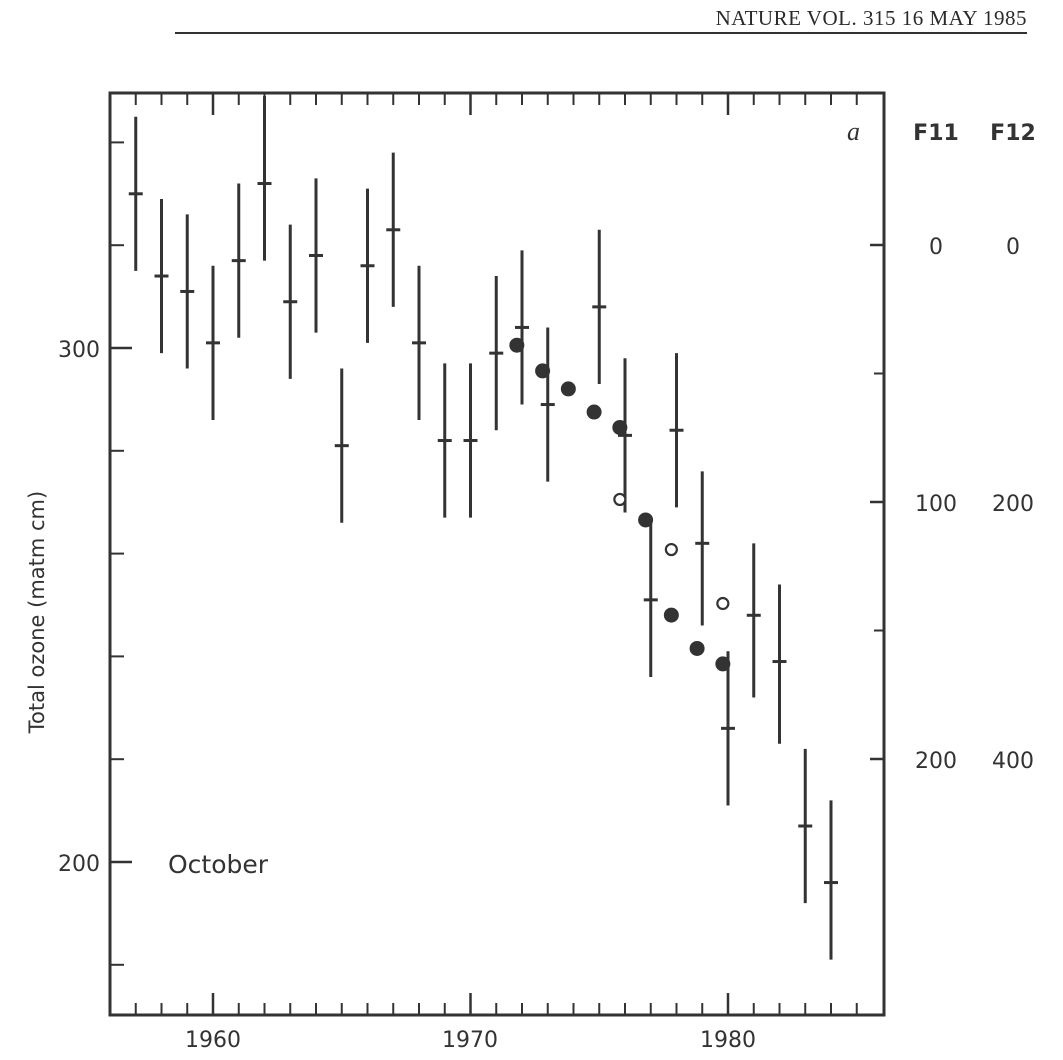 The height and width of the screenshot is (1060, 1063). I want to click on y-tick-label-300: 300, so click(79, 350).